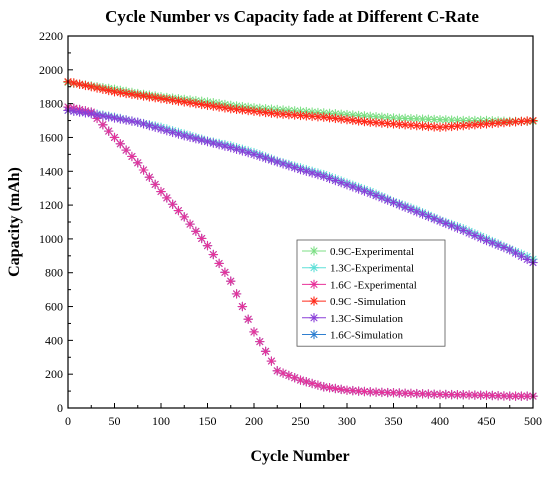  What do you see at coordinates (394, 421) in the screenshot?
I see `x-tick-label: 350` at bounding box center [394, 421].